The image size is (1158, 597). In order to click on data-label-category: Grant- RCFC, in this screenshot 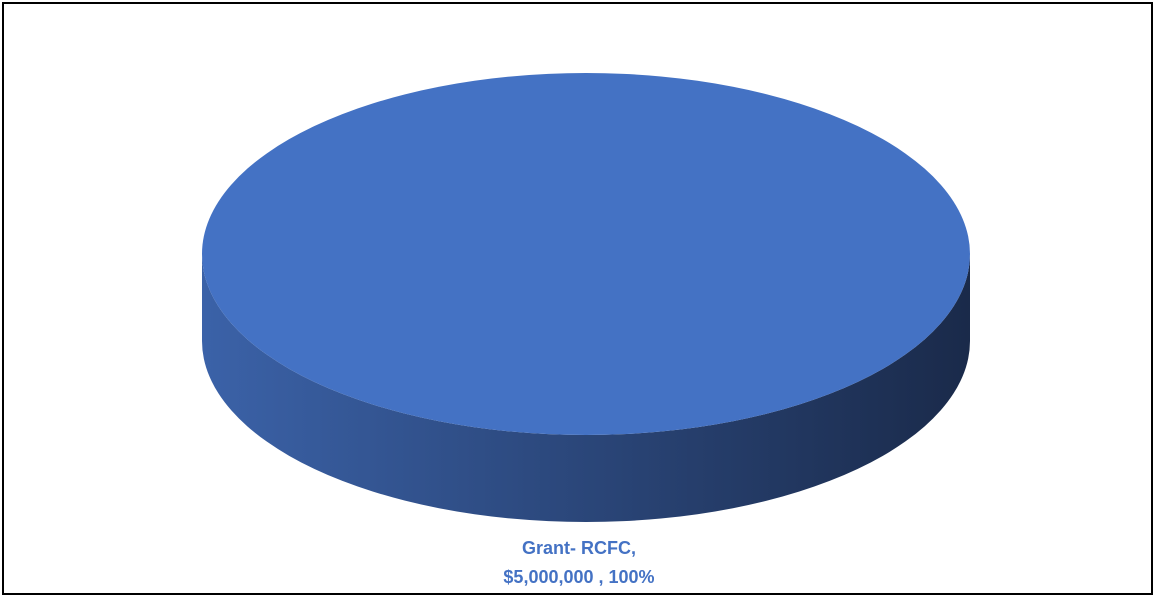, I will do `click(579, 548)`.